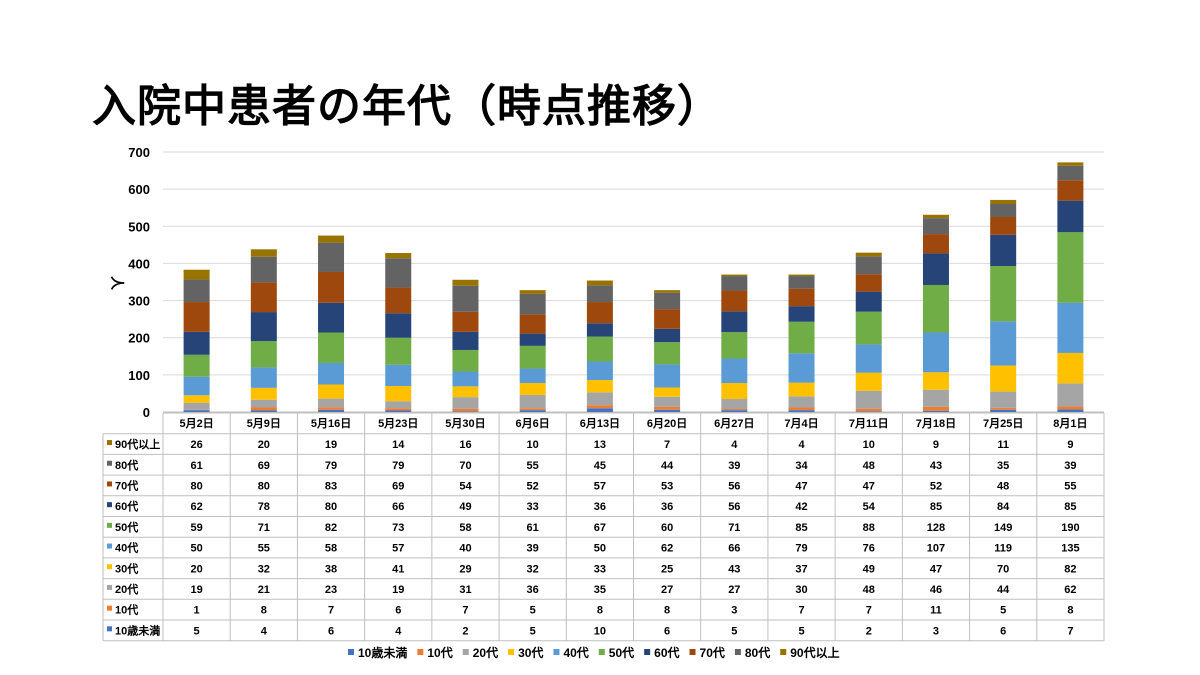  Describe the element at coordinates (264, 611) in the screenshot. I see `data-label: 8` at that location.